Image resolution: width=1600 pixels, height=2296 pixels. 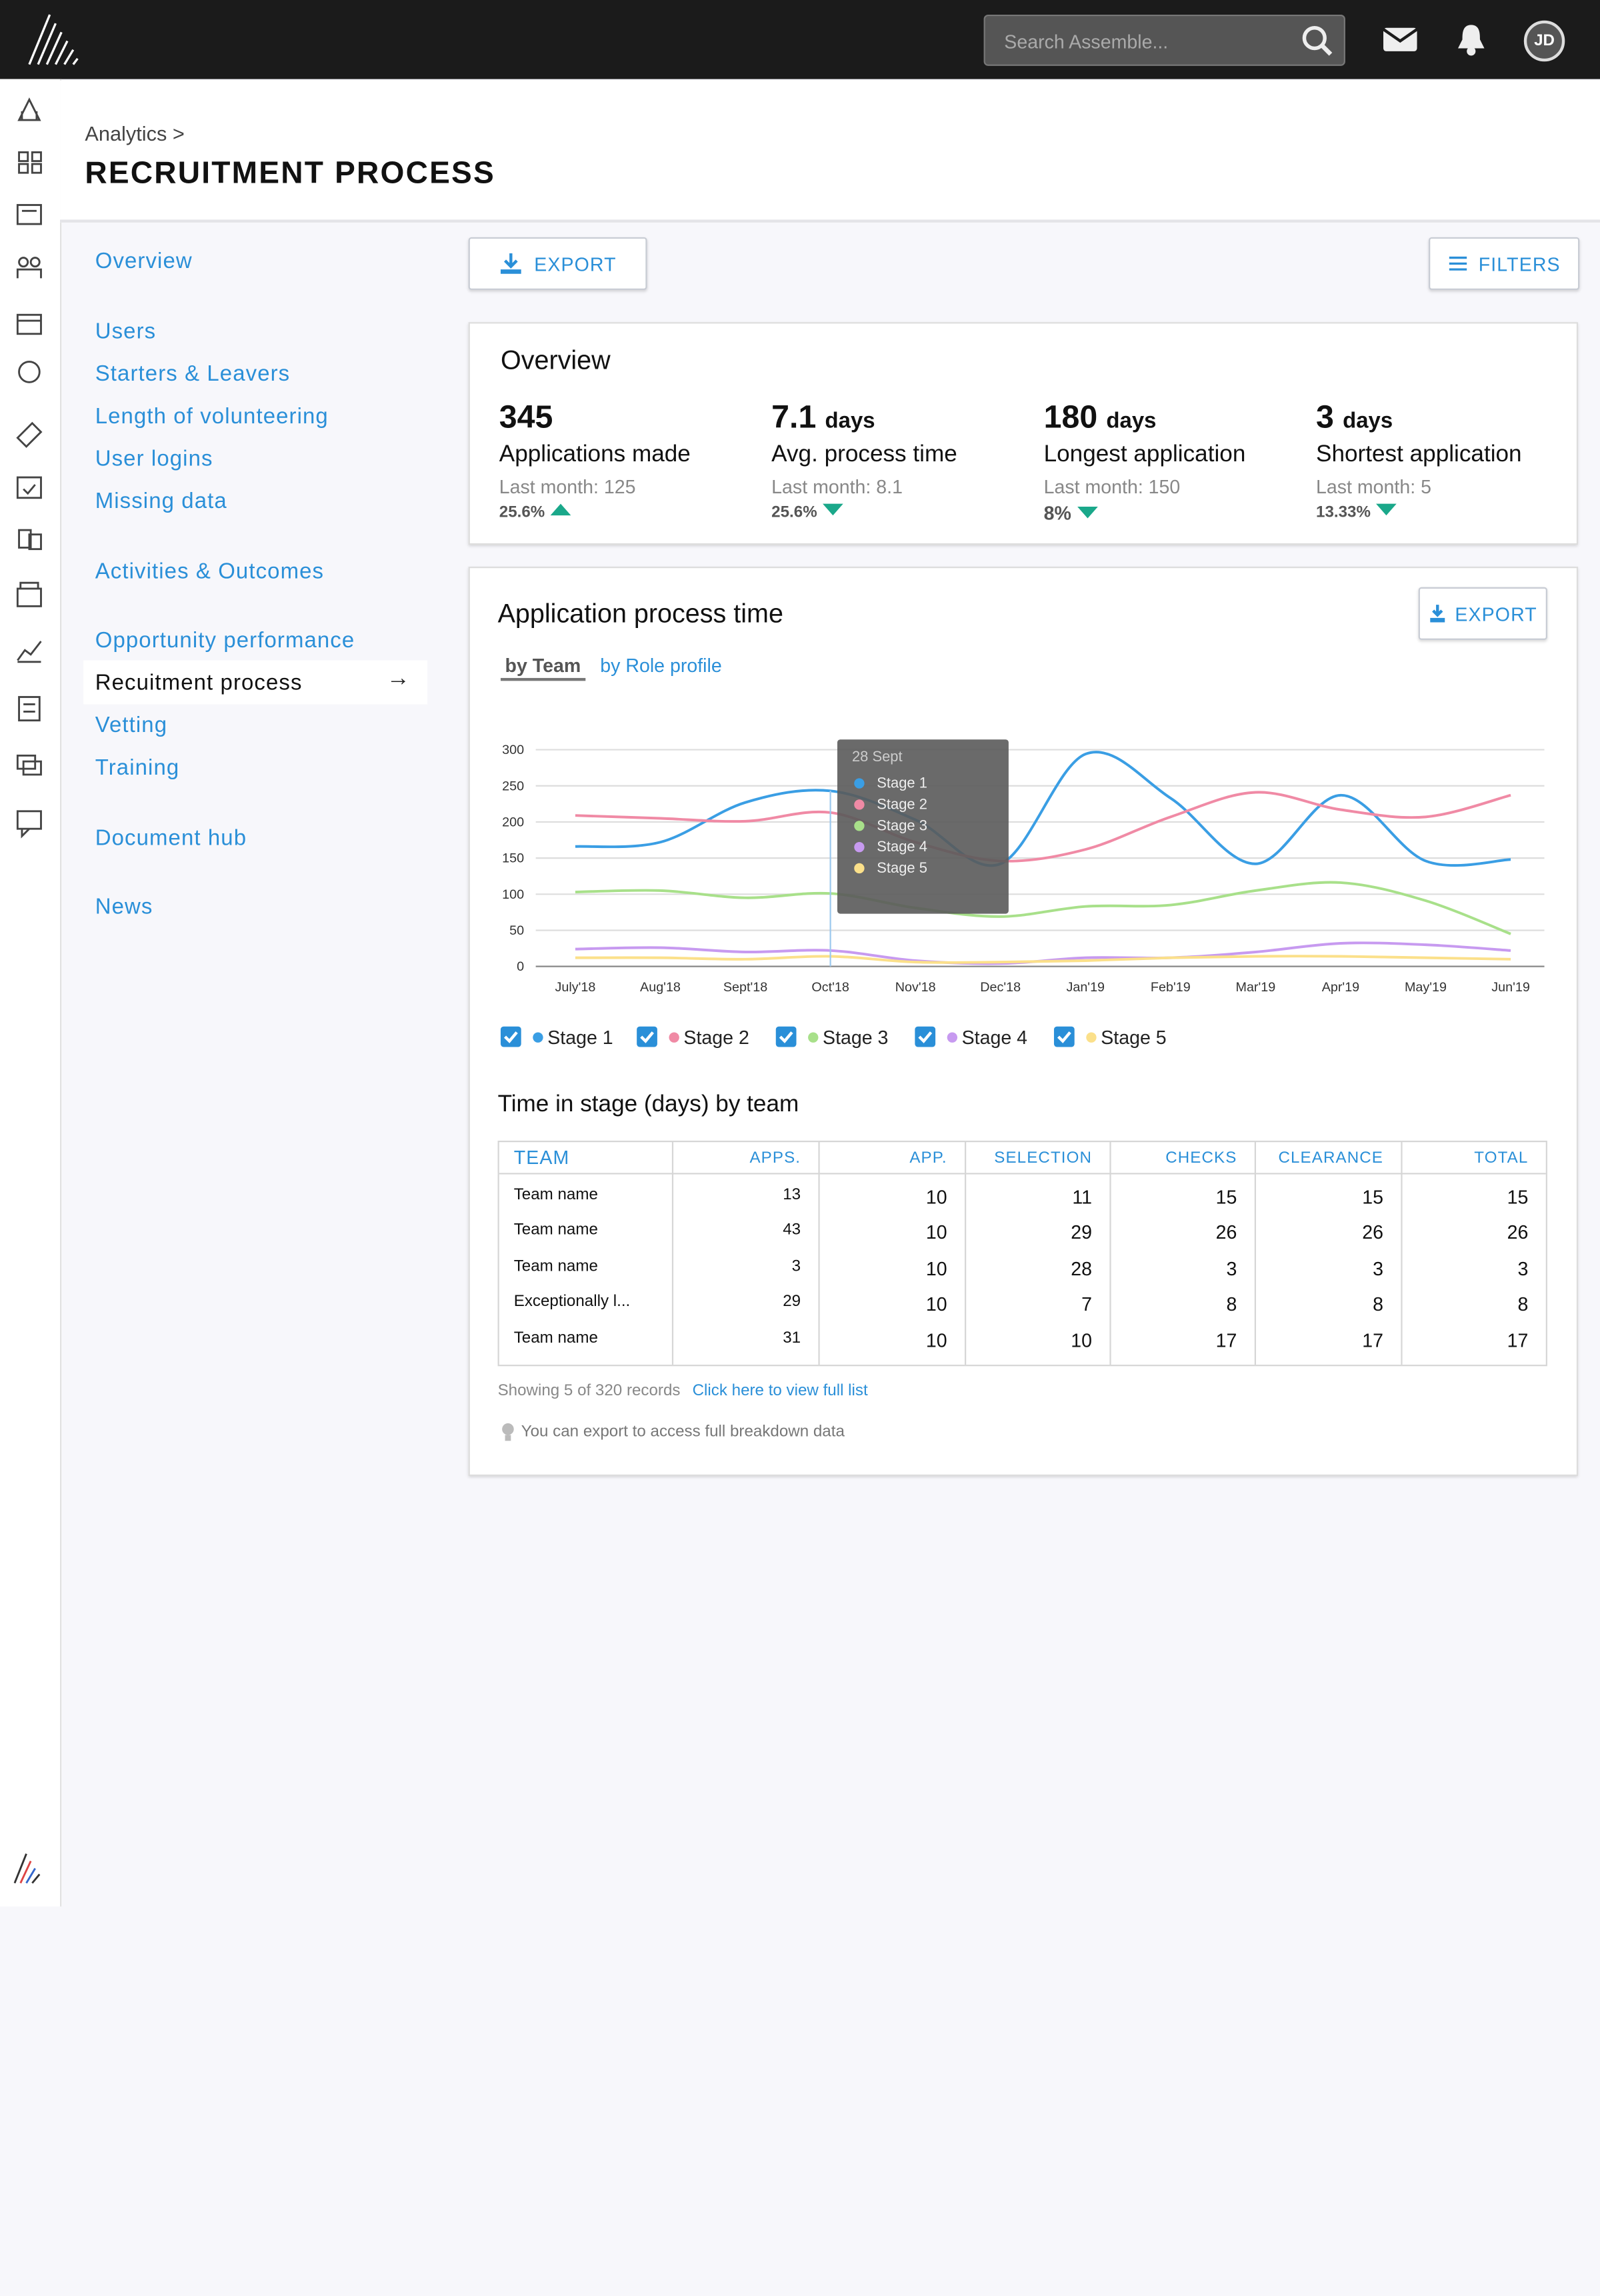 What do you see at coordinates (1000, 987) in the screenshot?
I see `x-tick-label: Dec'18` at bounding box center [1000, 987].